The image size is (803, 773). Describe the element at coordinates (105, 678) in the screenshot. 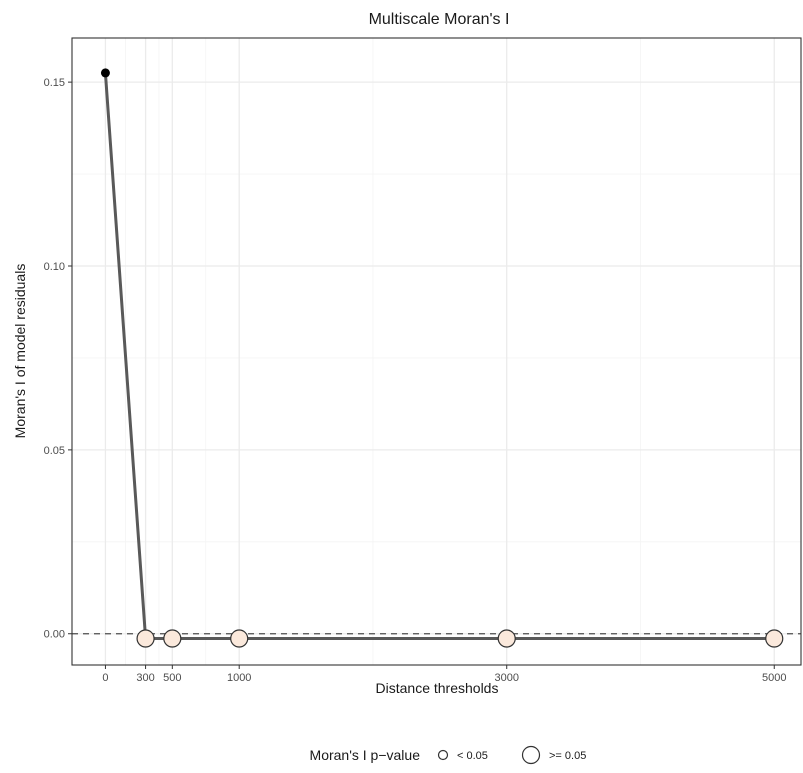

I see `x-tick-label: 0` at that location.